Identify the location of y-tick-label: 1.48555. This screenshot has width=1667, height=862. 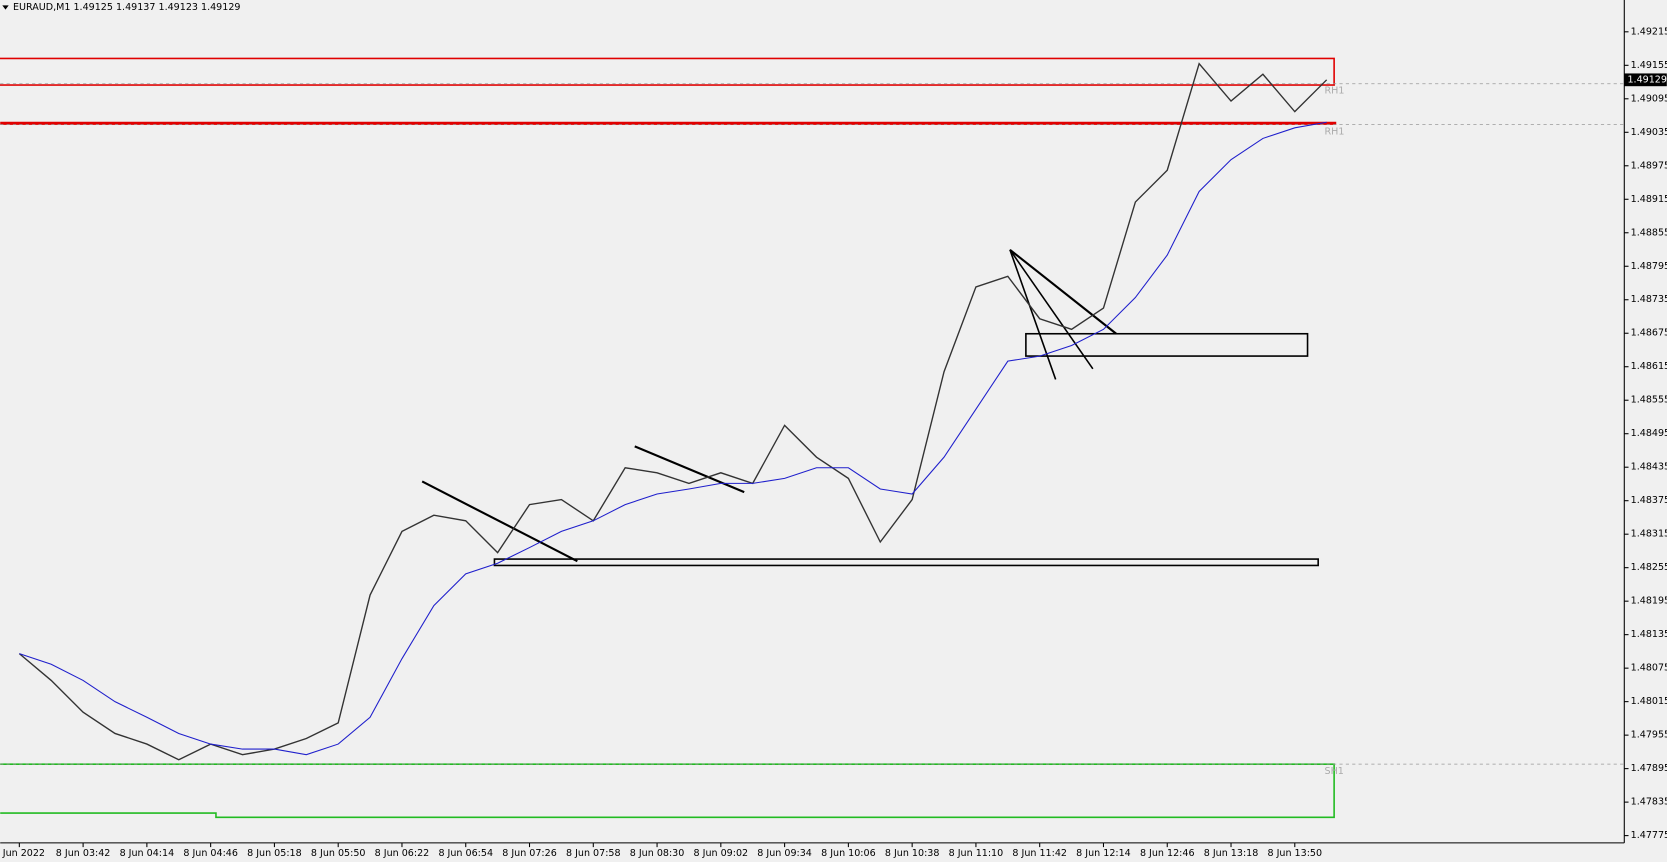
(1649, 400).